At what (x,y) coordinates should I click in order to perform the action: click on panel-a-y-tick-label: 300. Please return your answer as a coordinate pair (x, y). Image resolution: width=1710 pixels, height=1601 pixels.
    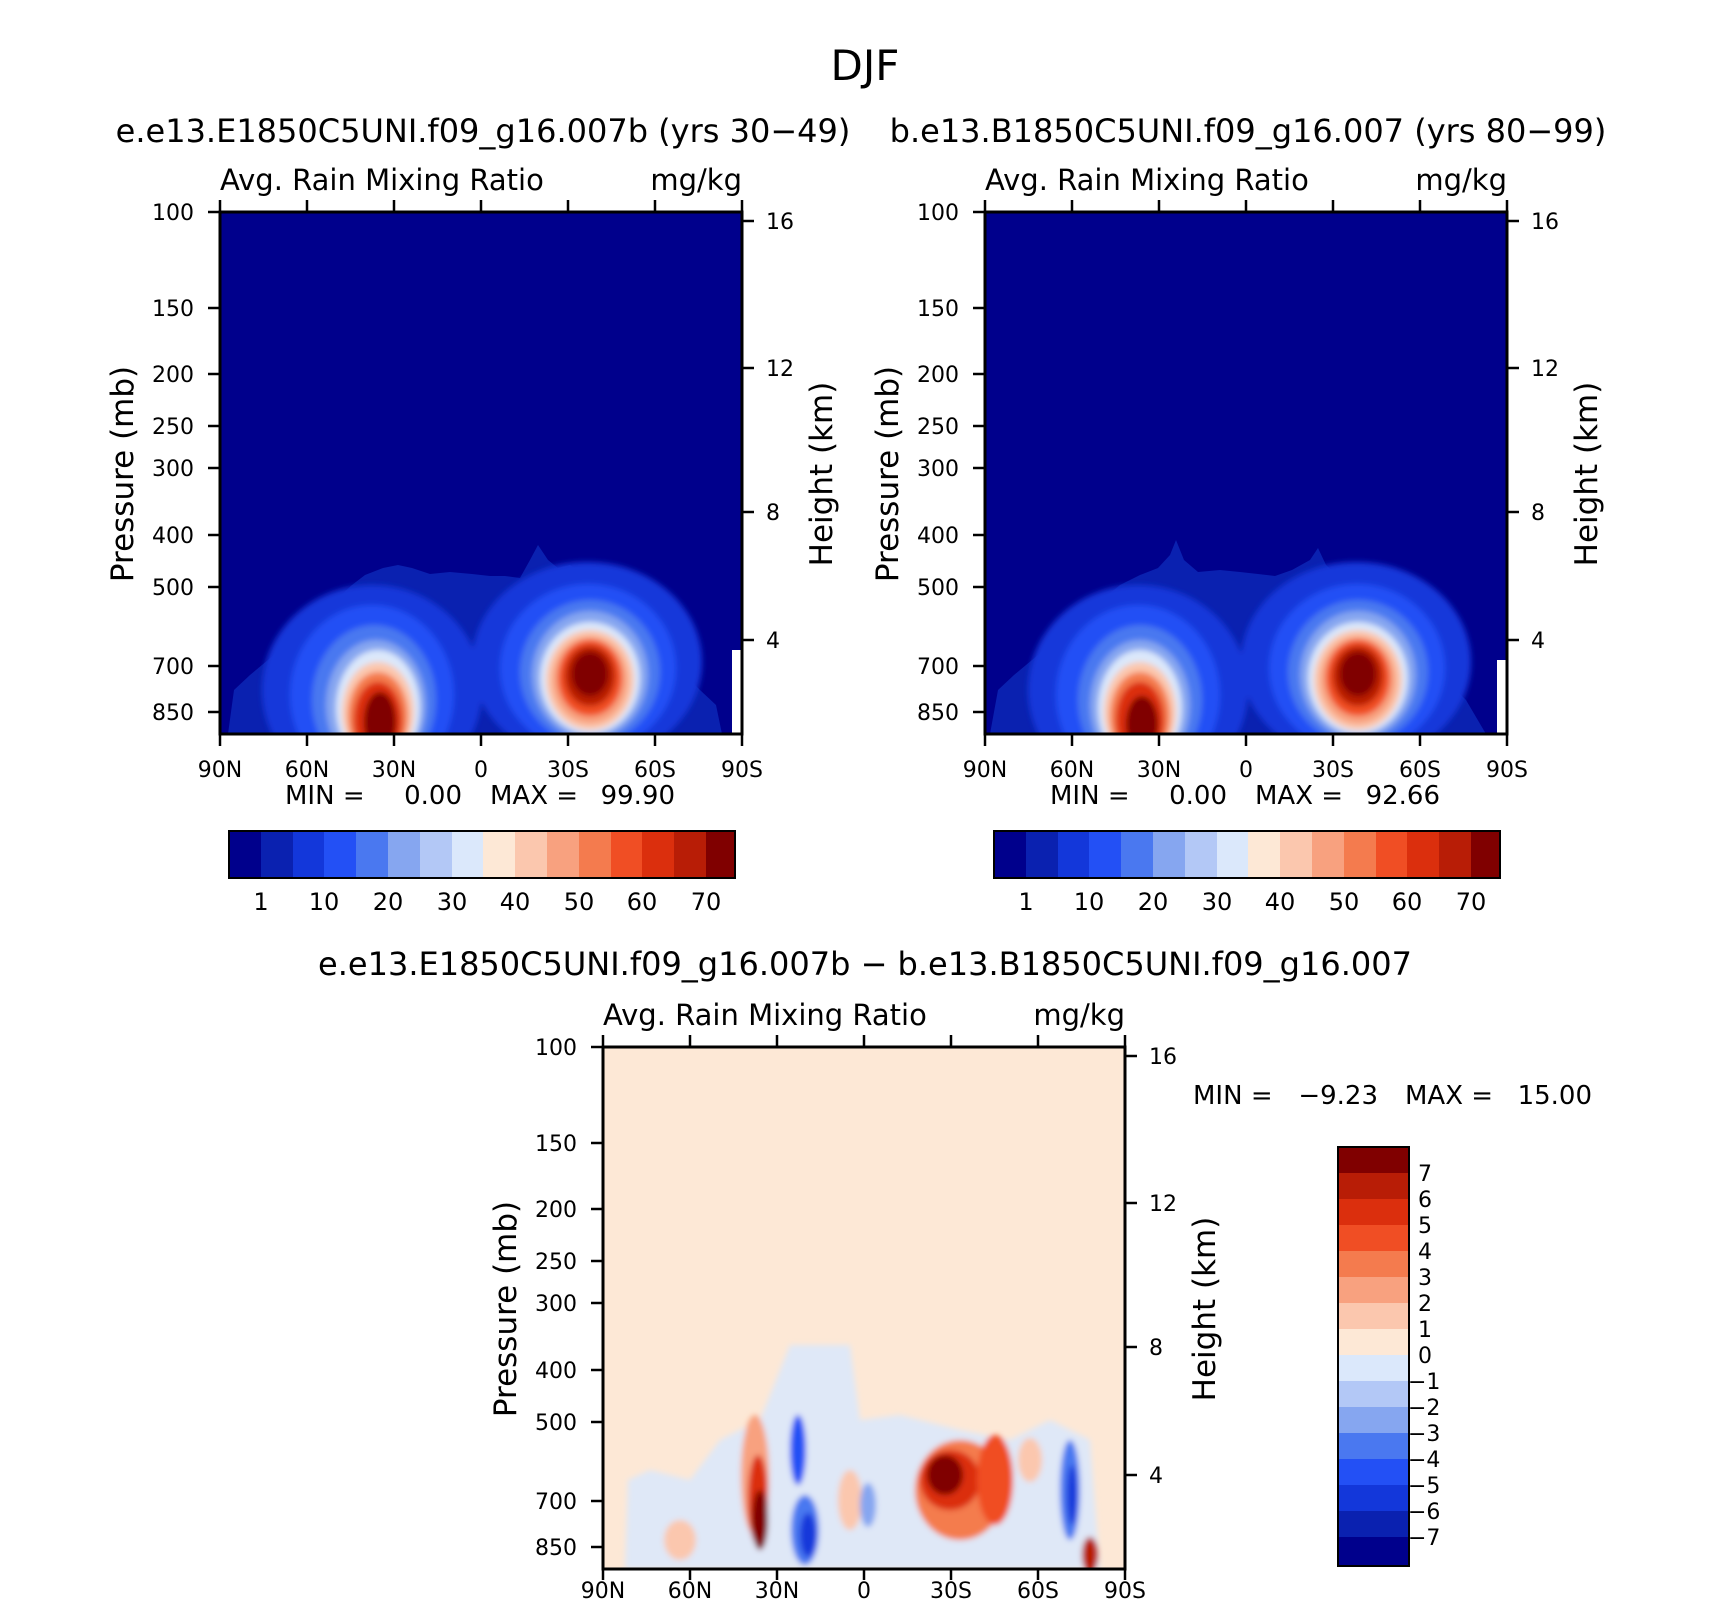
    Looking at the image, I should click on (173, 469).